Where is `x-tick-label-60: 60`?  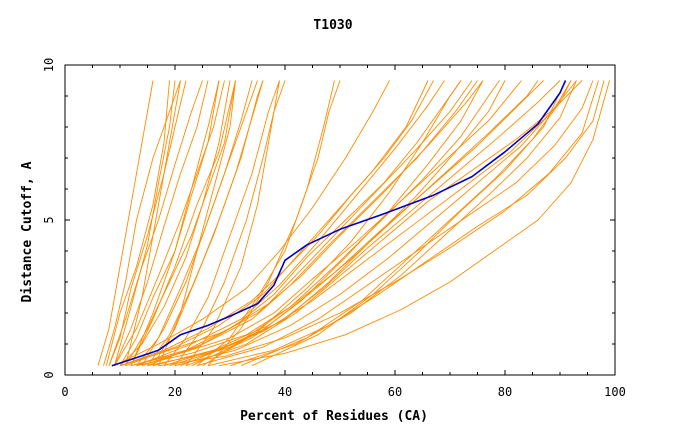
x-tick-label-60: 60 is located at coordinates (395, 392).